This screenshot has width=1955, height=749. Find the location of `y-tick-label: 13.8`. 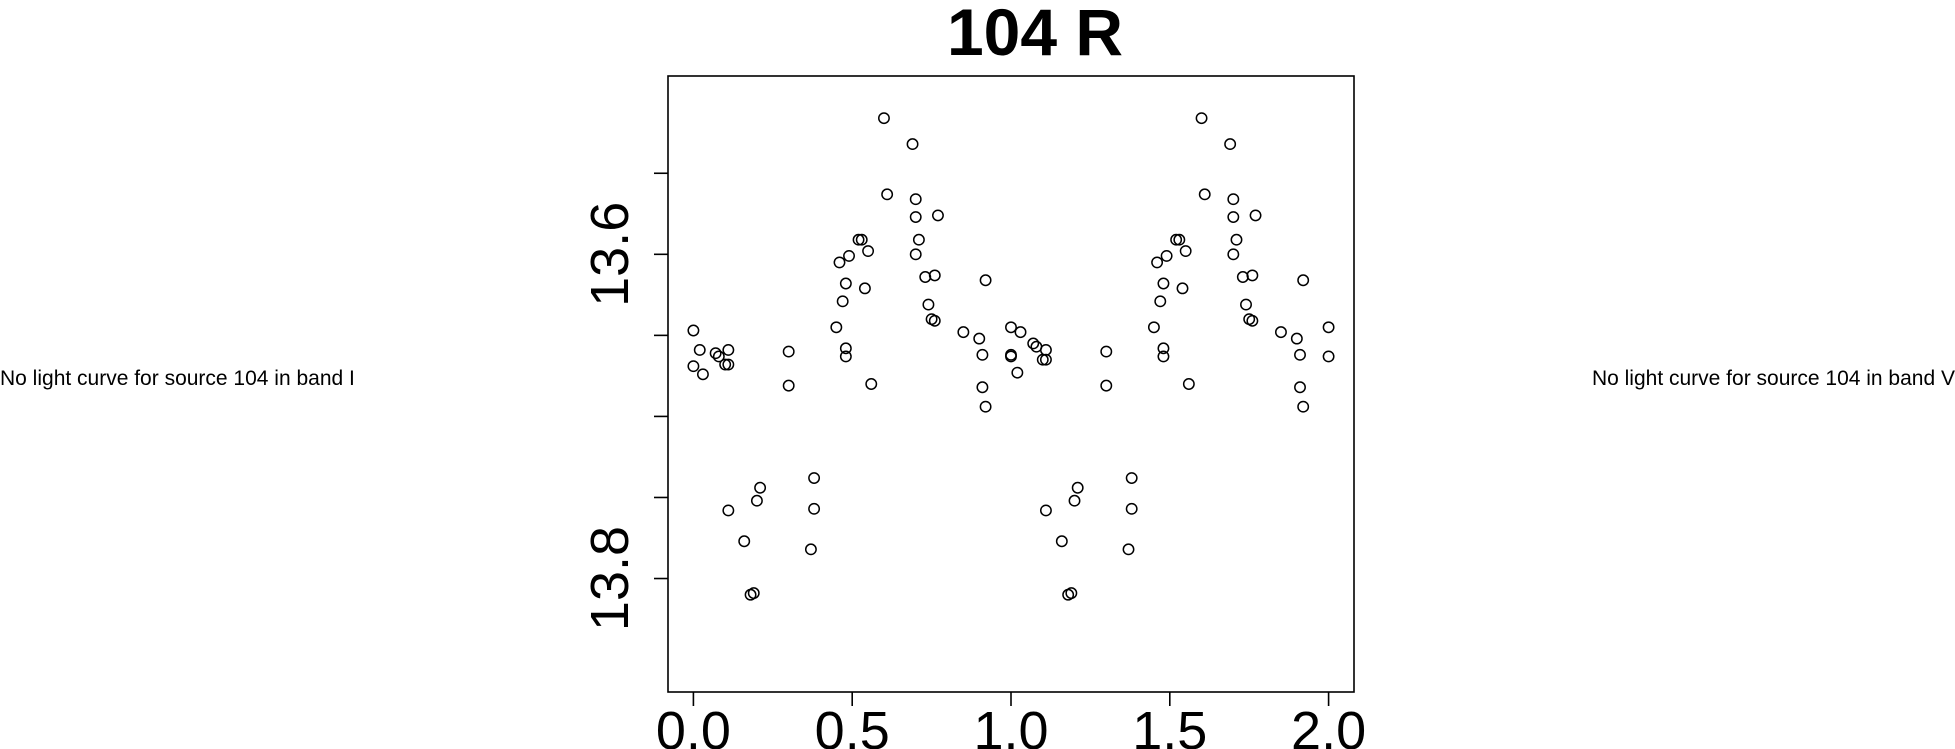

y-tick-label: 13.8 is located at coordinates (610, 578).